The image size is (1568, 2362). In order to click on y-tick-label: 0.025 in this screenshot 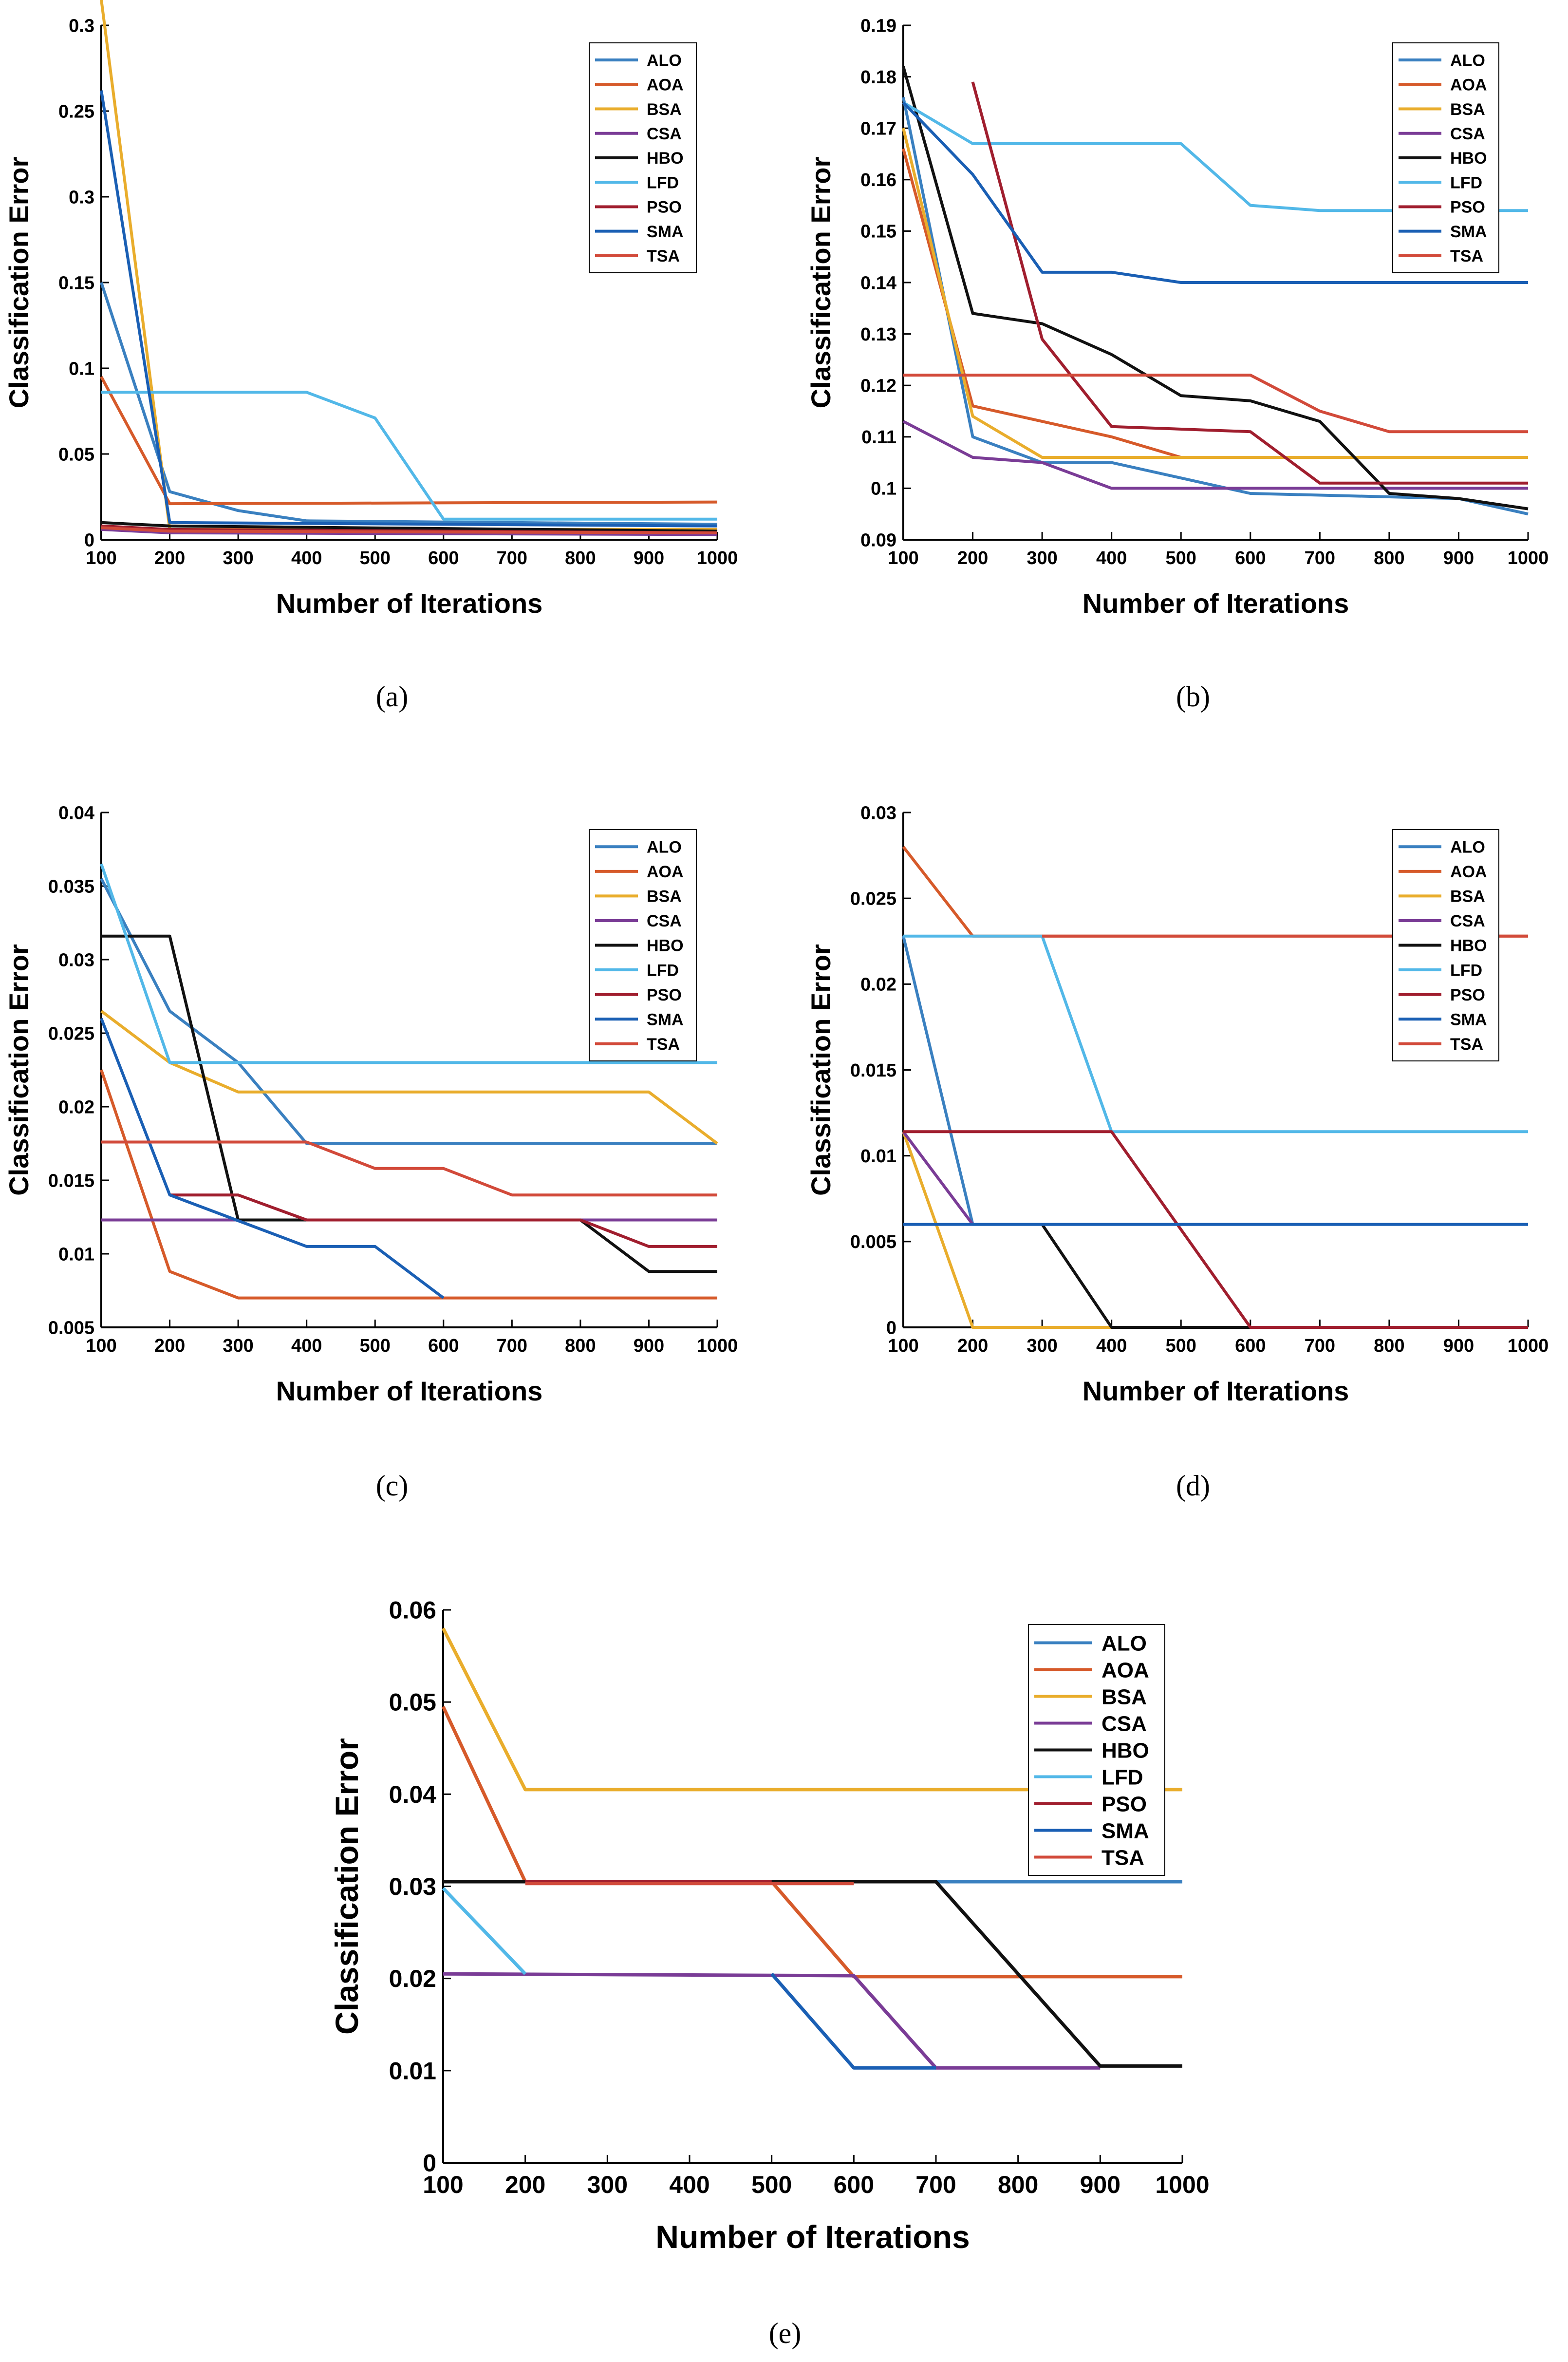, I will do `click(873, 899)`.